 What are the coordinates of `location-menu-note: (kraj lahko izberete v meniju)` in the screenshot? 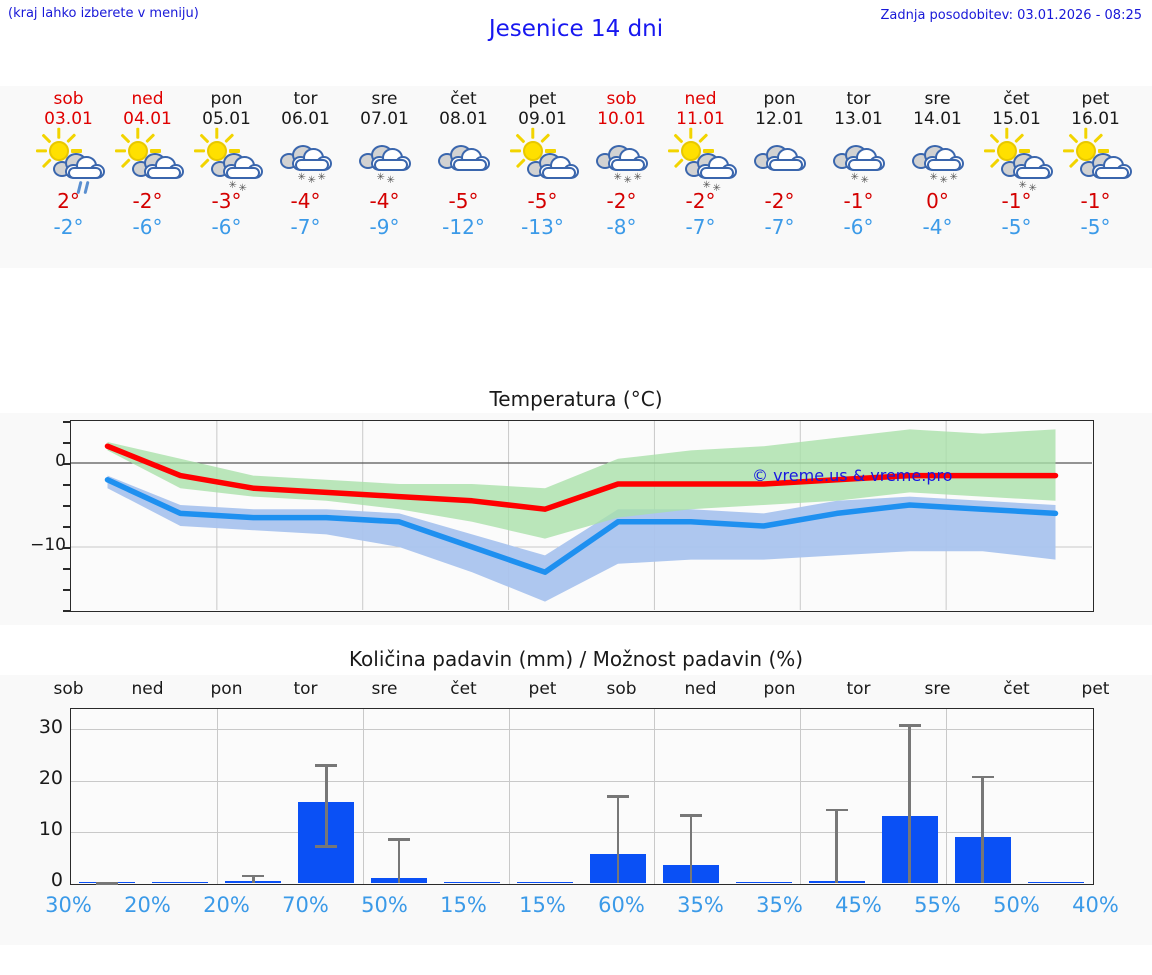 It's located at (103, 13).